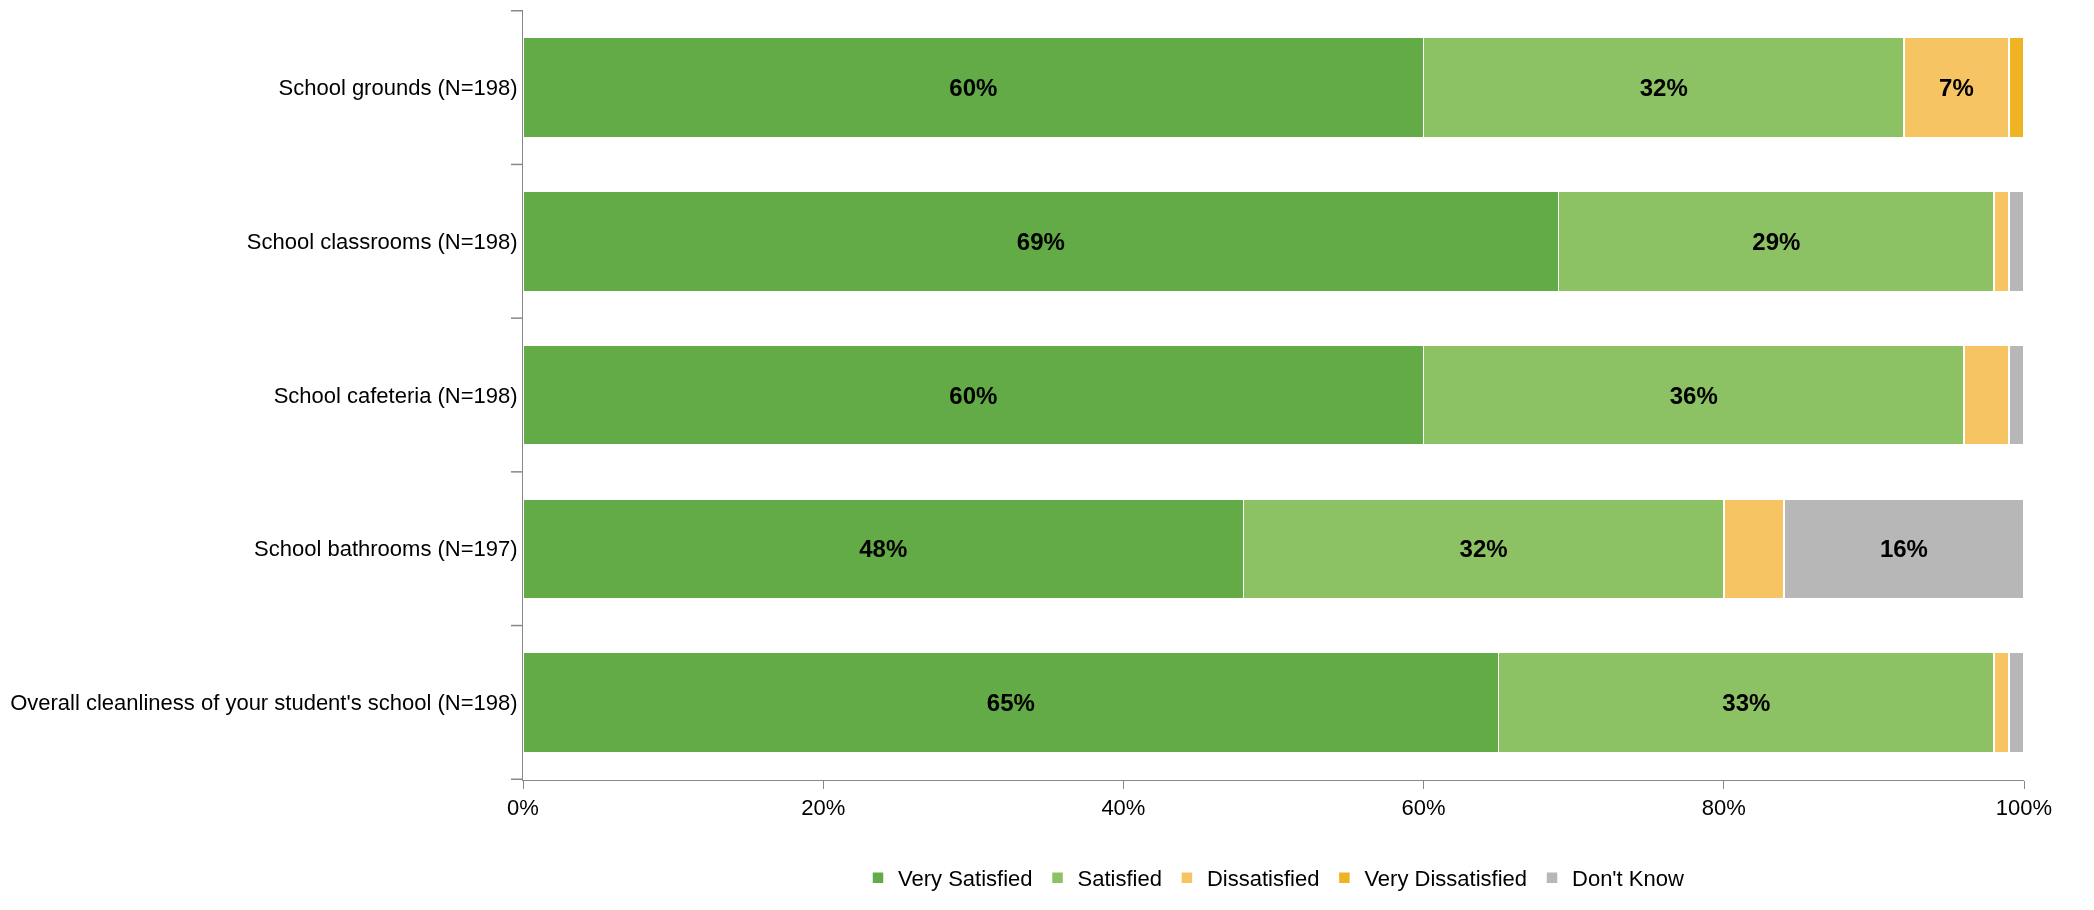  What do you see at coordinates (1446, 879) in the screenshot?
I see `legend-label: Very Dissatisfied` at bounding box center [1446, 879].